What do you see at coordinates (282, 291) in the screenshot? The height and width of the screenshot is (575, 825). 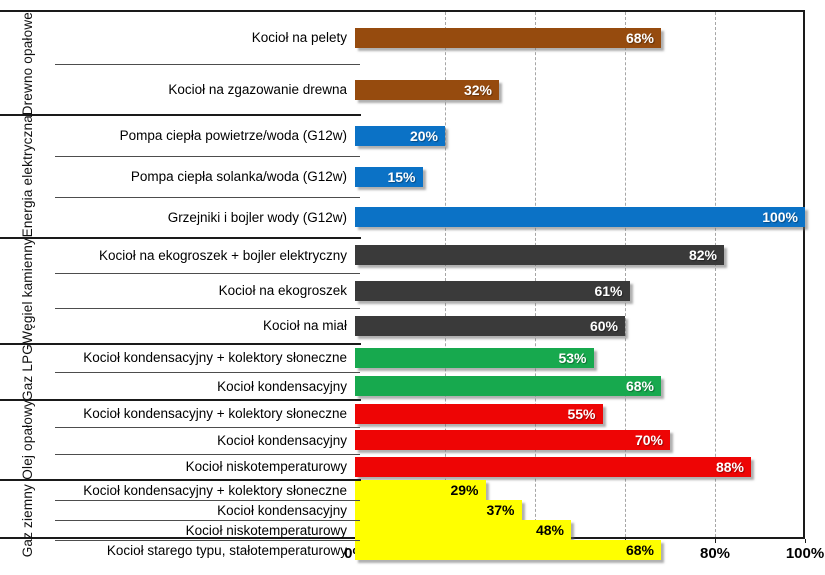 I see `row-label: Kocioł na ekogroszek` at bounding box center [282, 291].